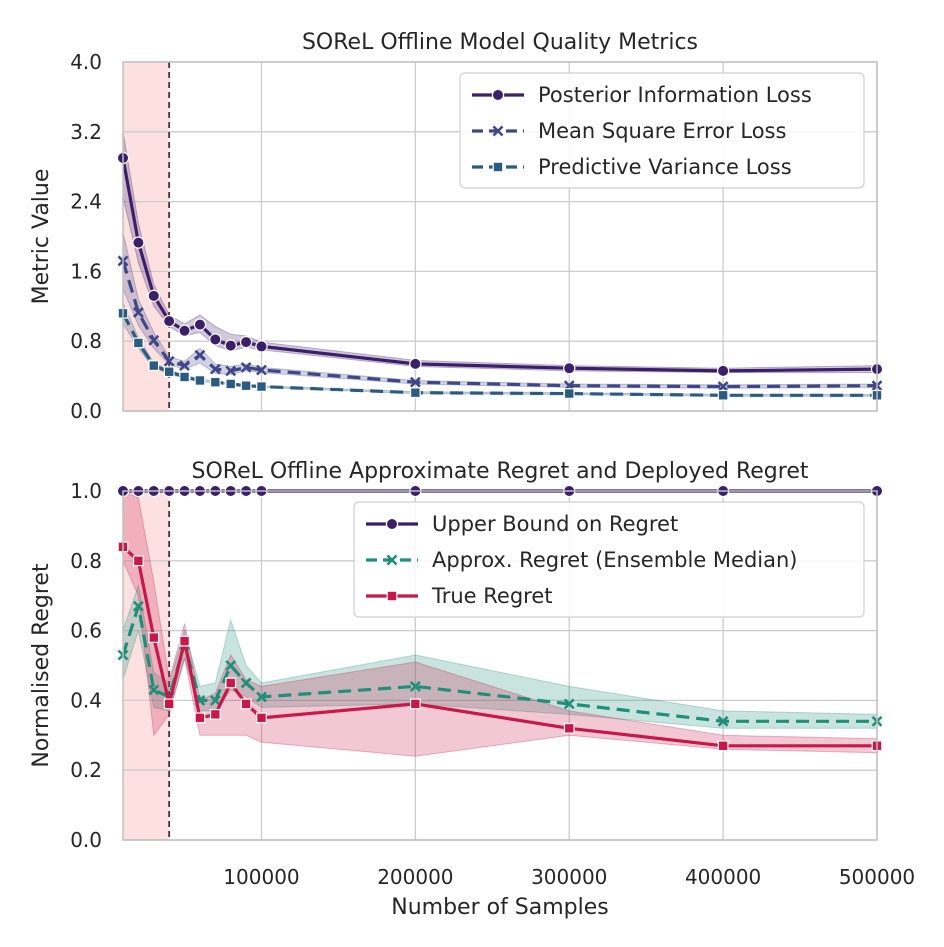  Describe the element at coordinates (492, 596) in the screenshot. I see `p1-legend-label-2: True Regret` at that location.